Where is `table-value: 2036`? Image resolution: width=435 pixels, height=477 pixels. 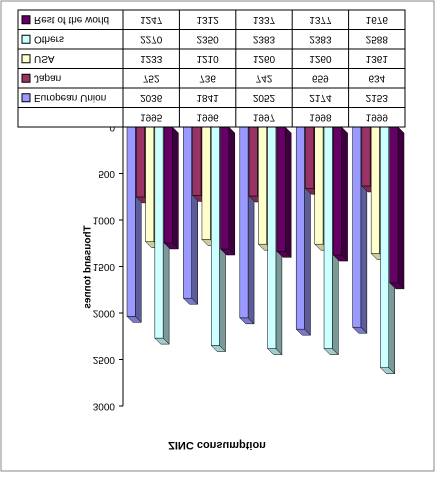 table-value: 2036 is located at coordinates (151, 97).